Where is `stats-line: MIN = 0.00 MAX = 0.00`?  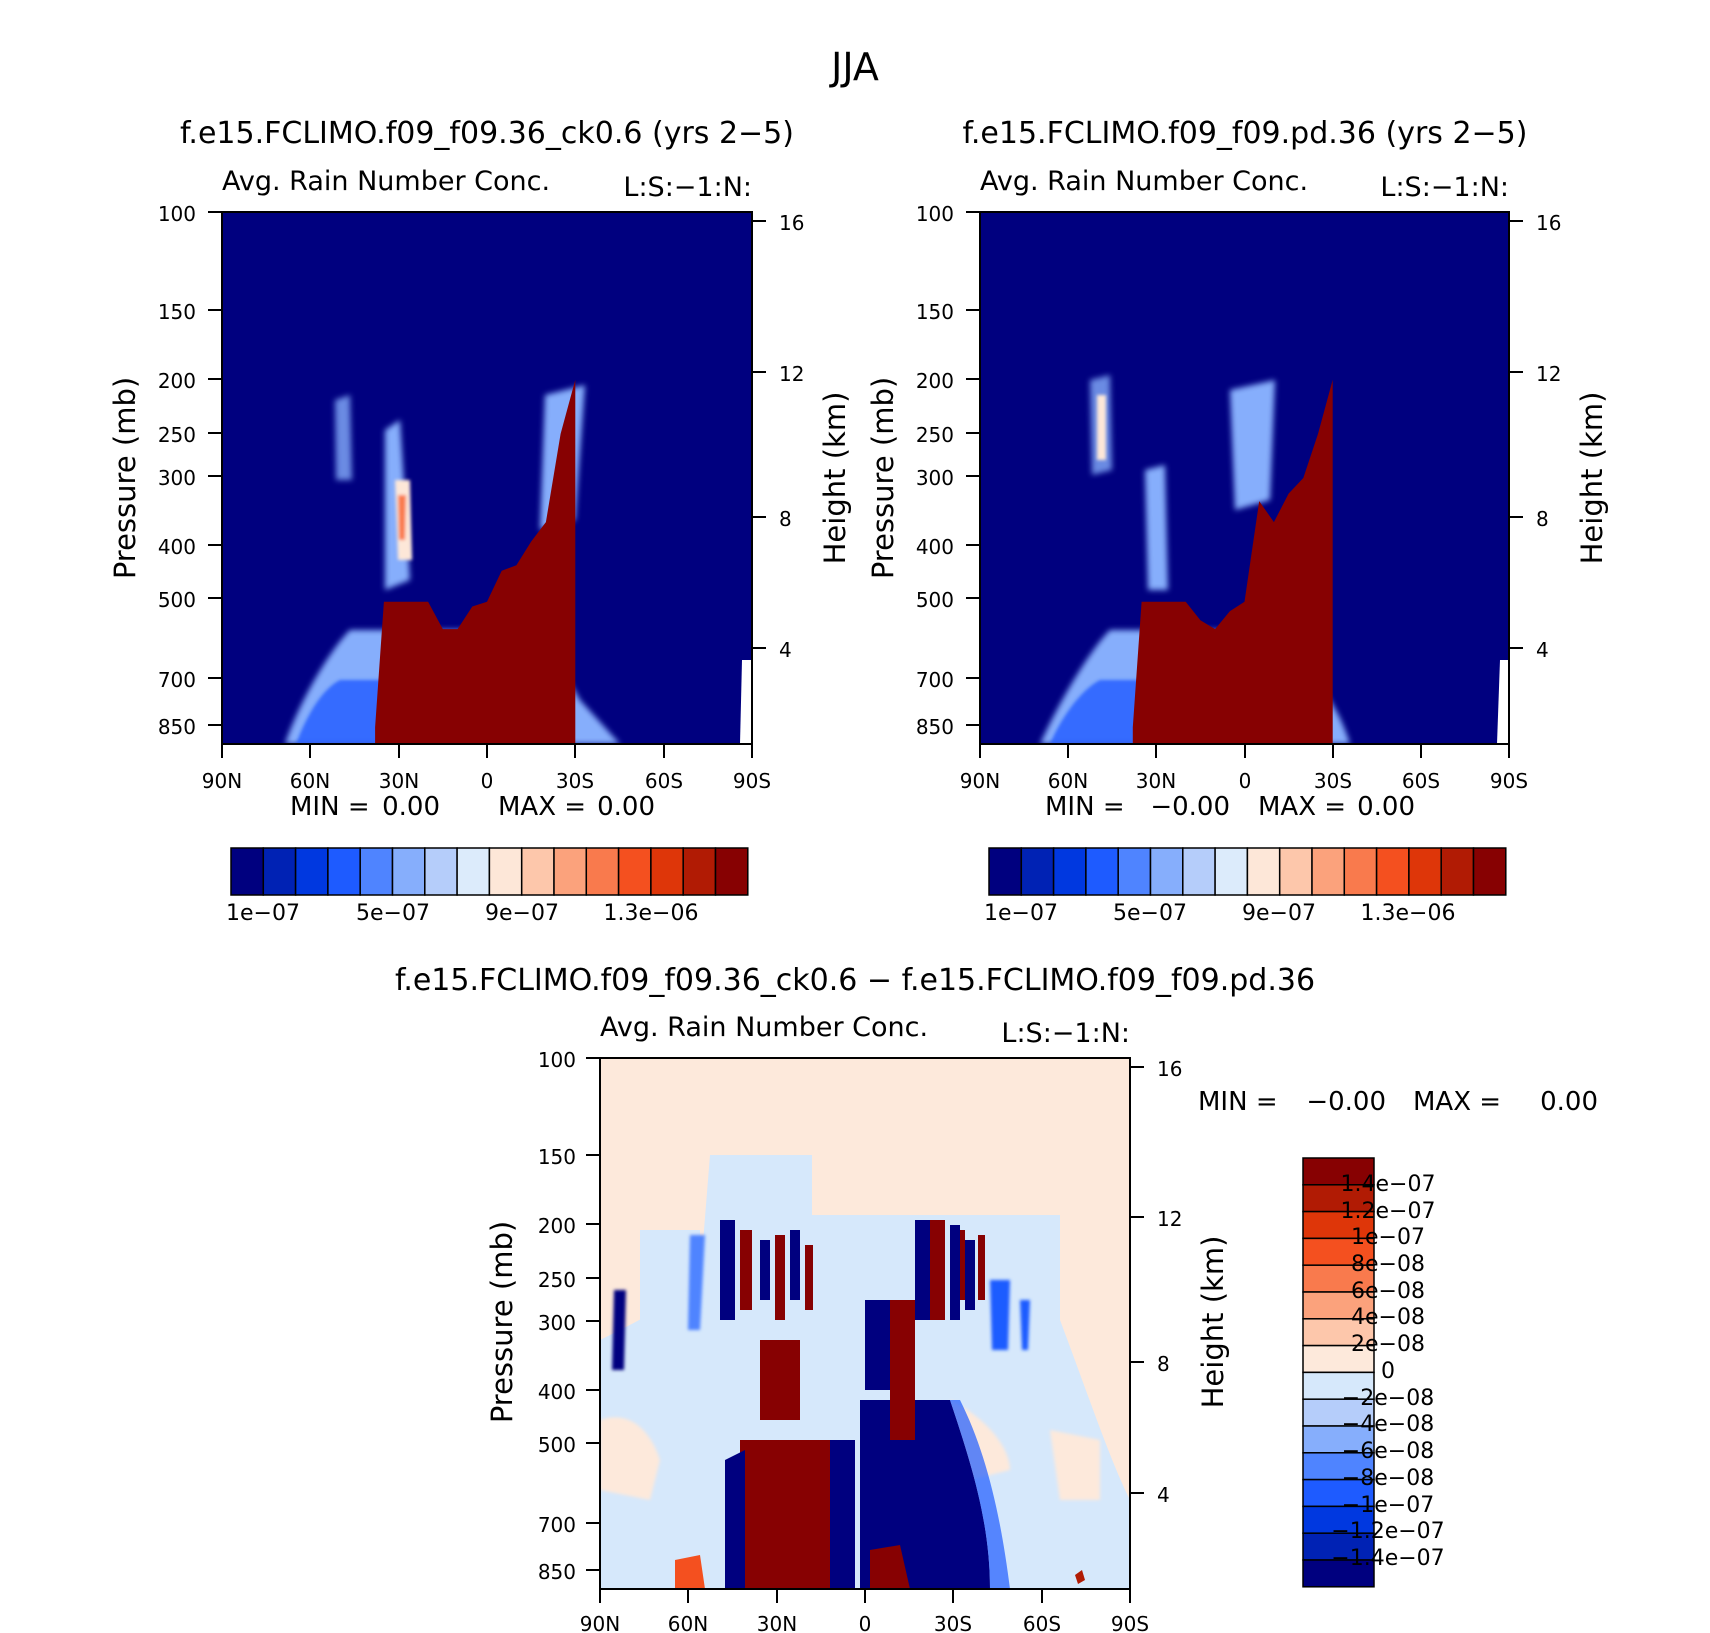
stats-line: MIN = 0.00 MAX = 0.00 is located at coordinates (472, 807).